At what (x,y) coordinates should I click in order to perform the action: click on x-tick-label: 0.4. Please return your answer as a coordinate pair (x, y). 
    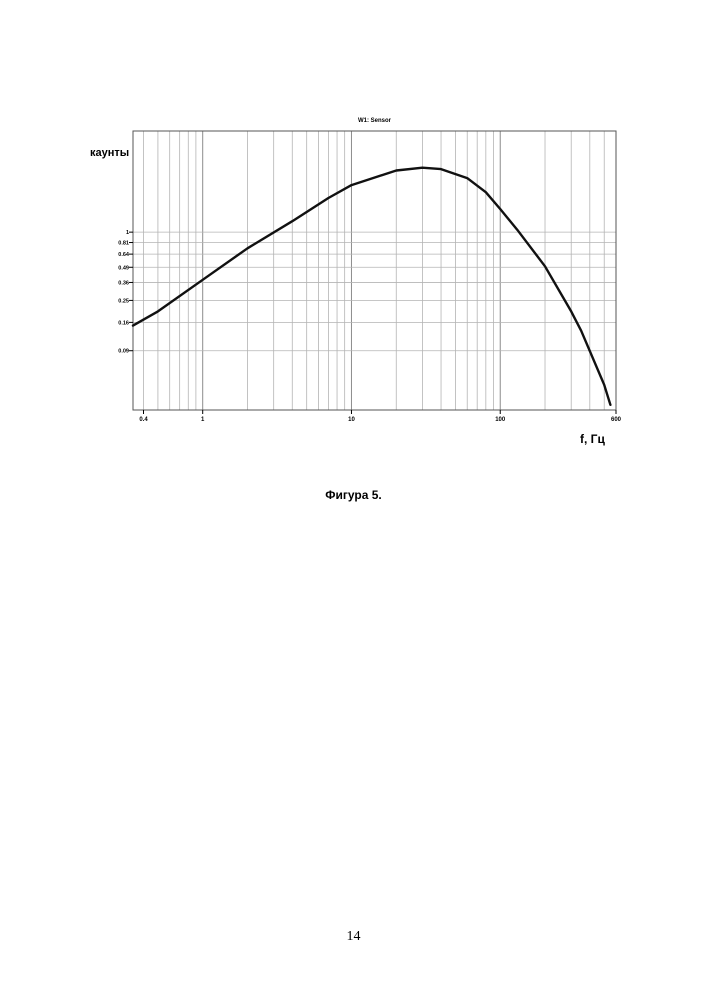
    Looking at the image, I should click on (143, 420).